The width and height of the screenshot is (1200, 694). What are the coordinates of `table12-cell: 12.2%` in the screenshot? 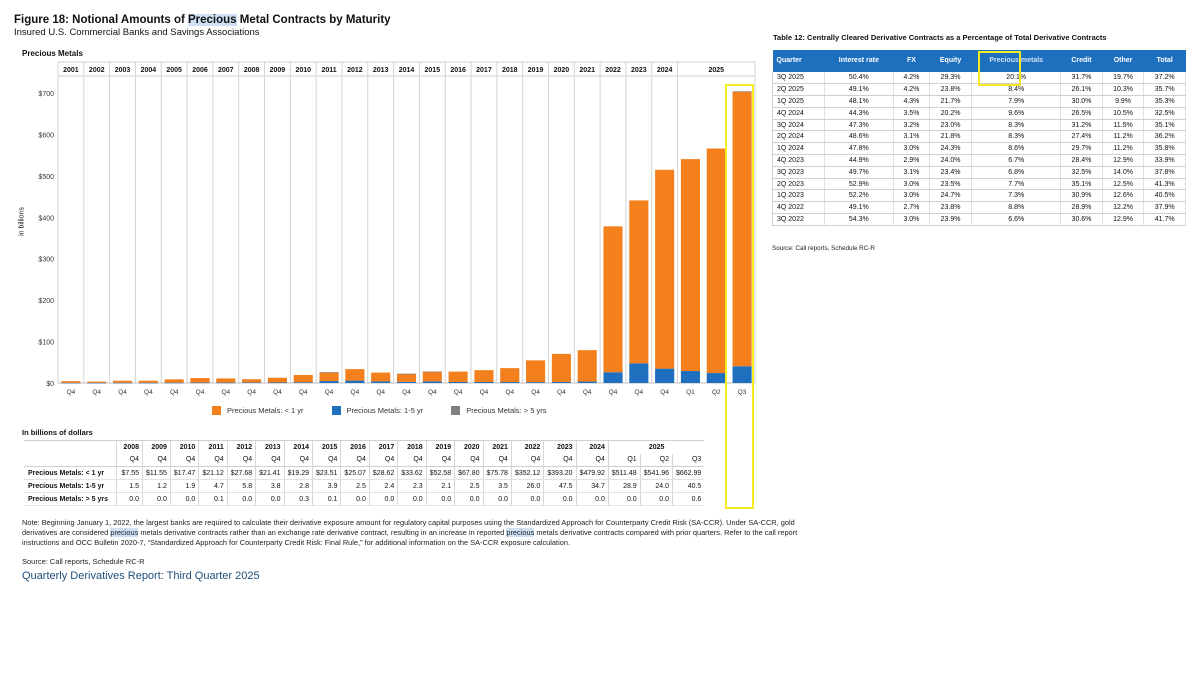 It's located at (1123, 208).